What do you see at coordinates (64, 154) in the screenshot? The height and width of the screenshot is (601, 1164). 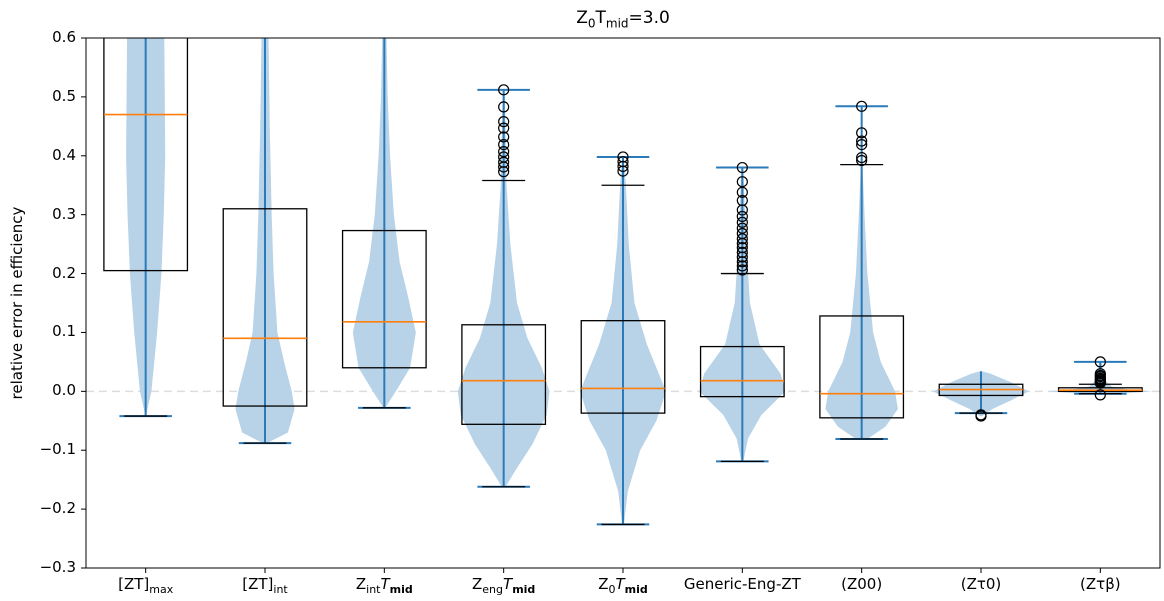 I see `y-tick-label: 0.4` at bounding box center [64, 154].